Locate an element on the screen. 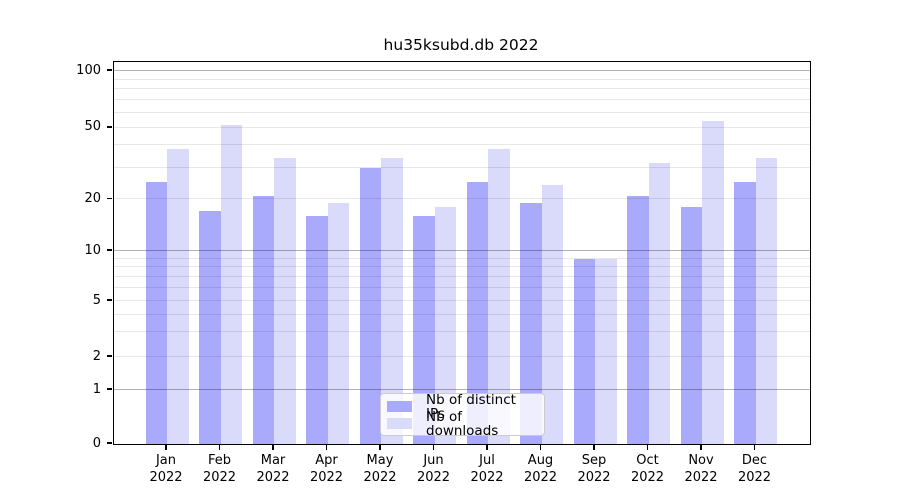  bar-nb-of-downloads-oct is located at coordinates (659, 303).